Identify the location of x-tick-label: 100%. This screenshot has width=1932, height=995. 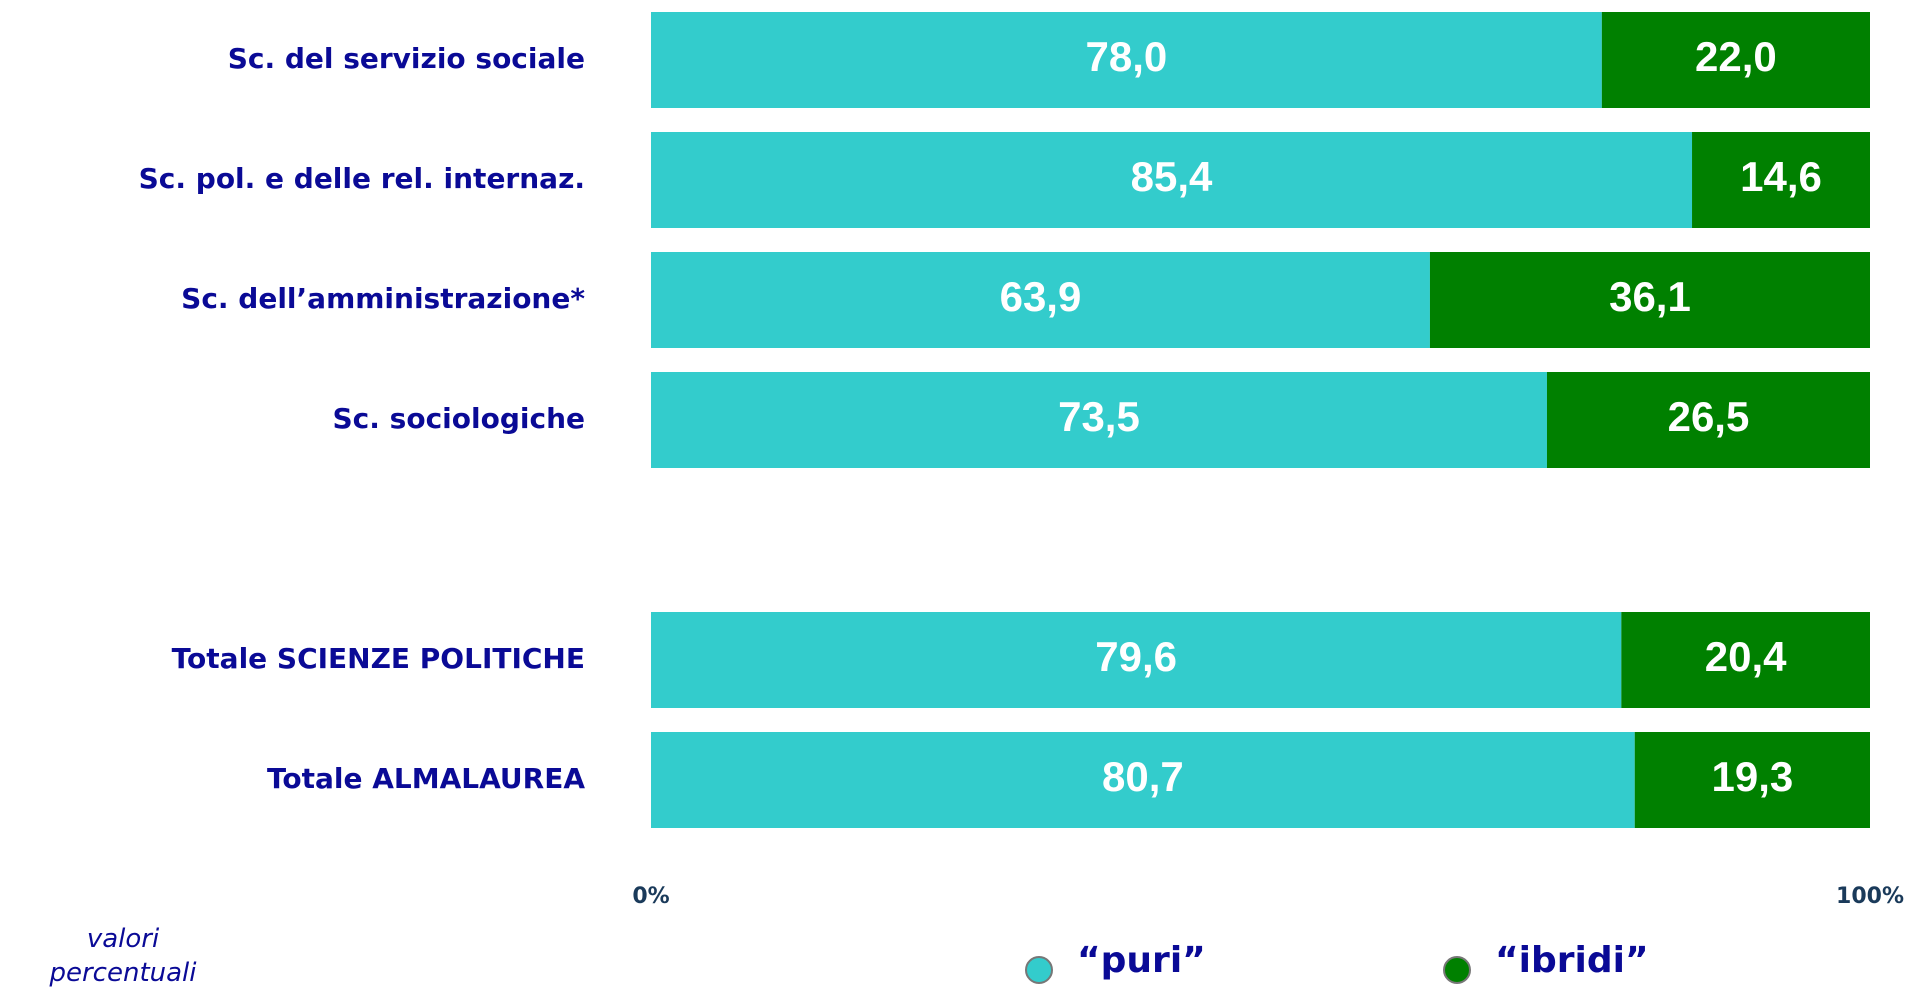
(1870, 896).